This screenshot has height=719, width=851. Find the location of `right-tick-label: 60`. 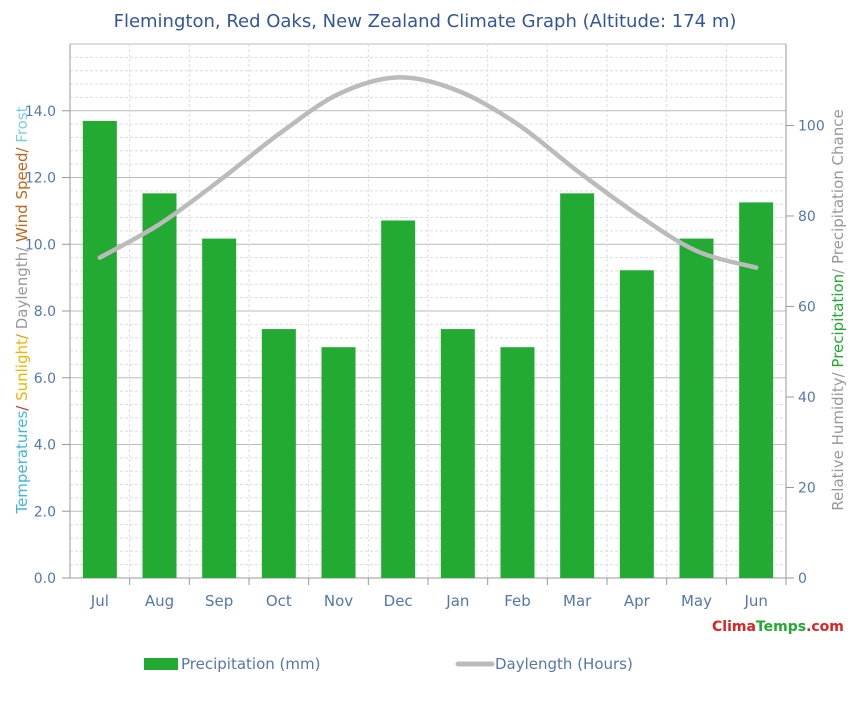

right-tick-label: 60 is located at coordinates (807, 307).